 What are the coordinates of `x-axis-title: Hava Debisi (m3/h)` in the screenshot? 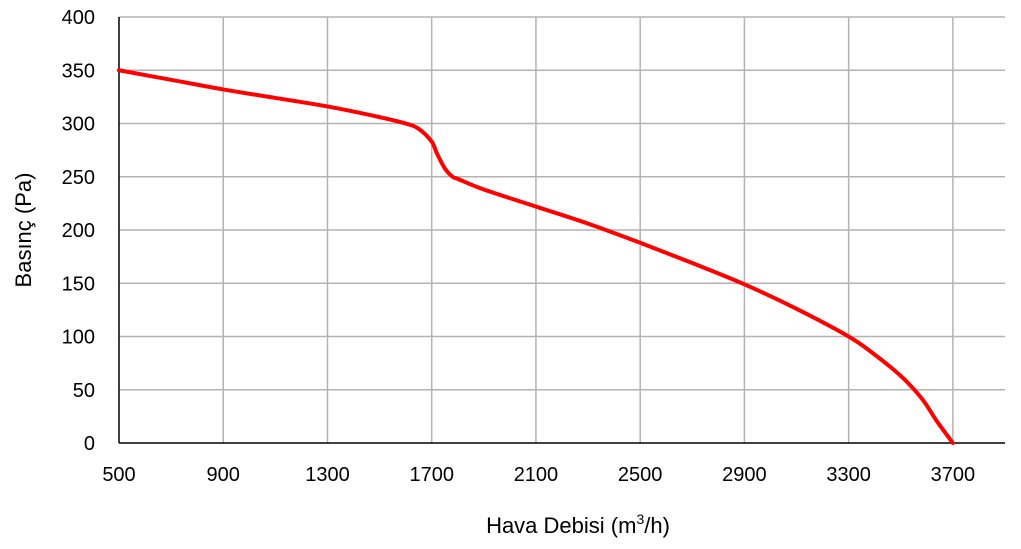 It's located at (578, 524).